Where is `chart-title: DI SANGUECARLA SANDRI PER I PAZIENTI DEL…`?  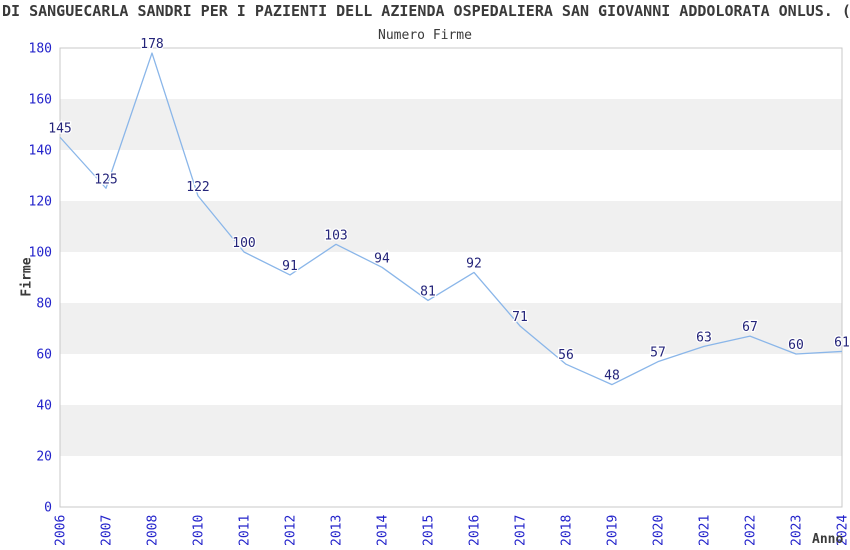
chart-title: DI SANGUECARLA SANDRI PER I PAZIENTI DEL… is located at coordinates (426, 11).